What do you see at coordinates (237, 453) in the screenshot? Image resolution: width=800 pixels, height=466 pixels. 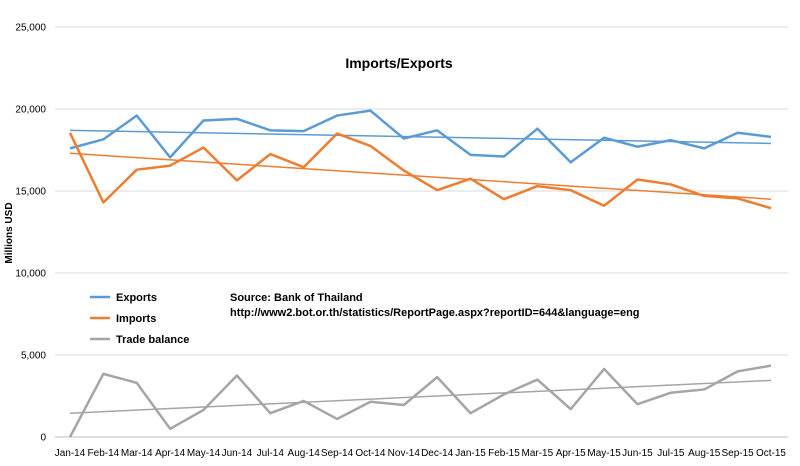 I see `x-tick-label: Jun-14` at bounding box center [237, 453].